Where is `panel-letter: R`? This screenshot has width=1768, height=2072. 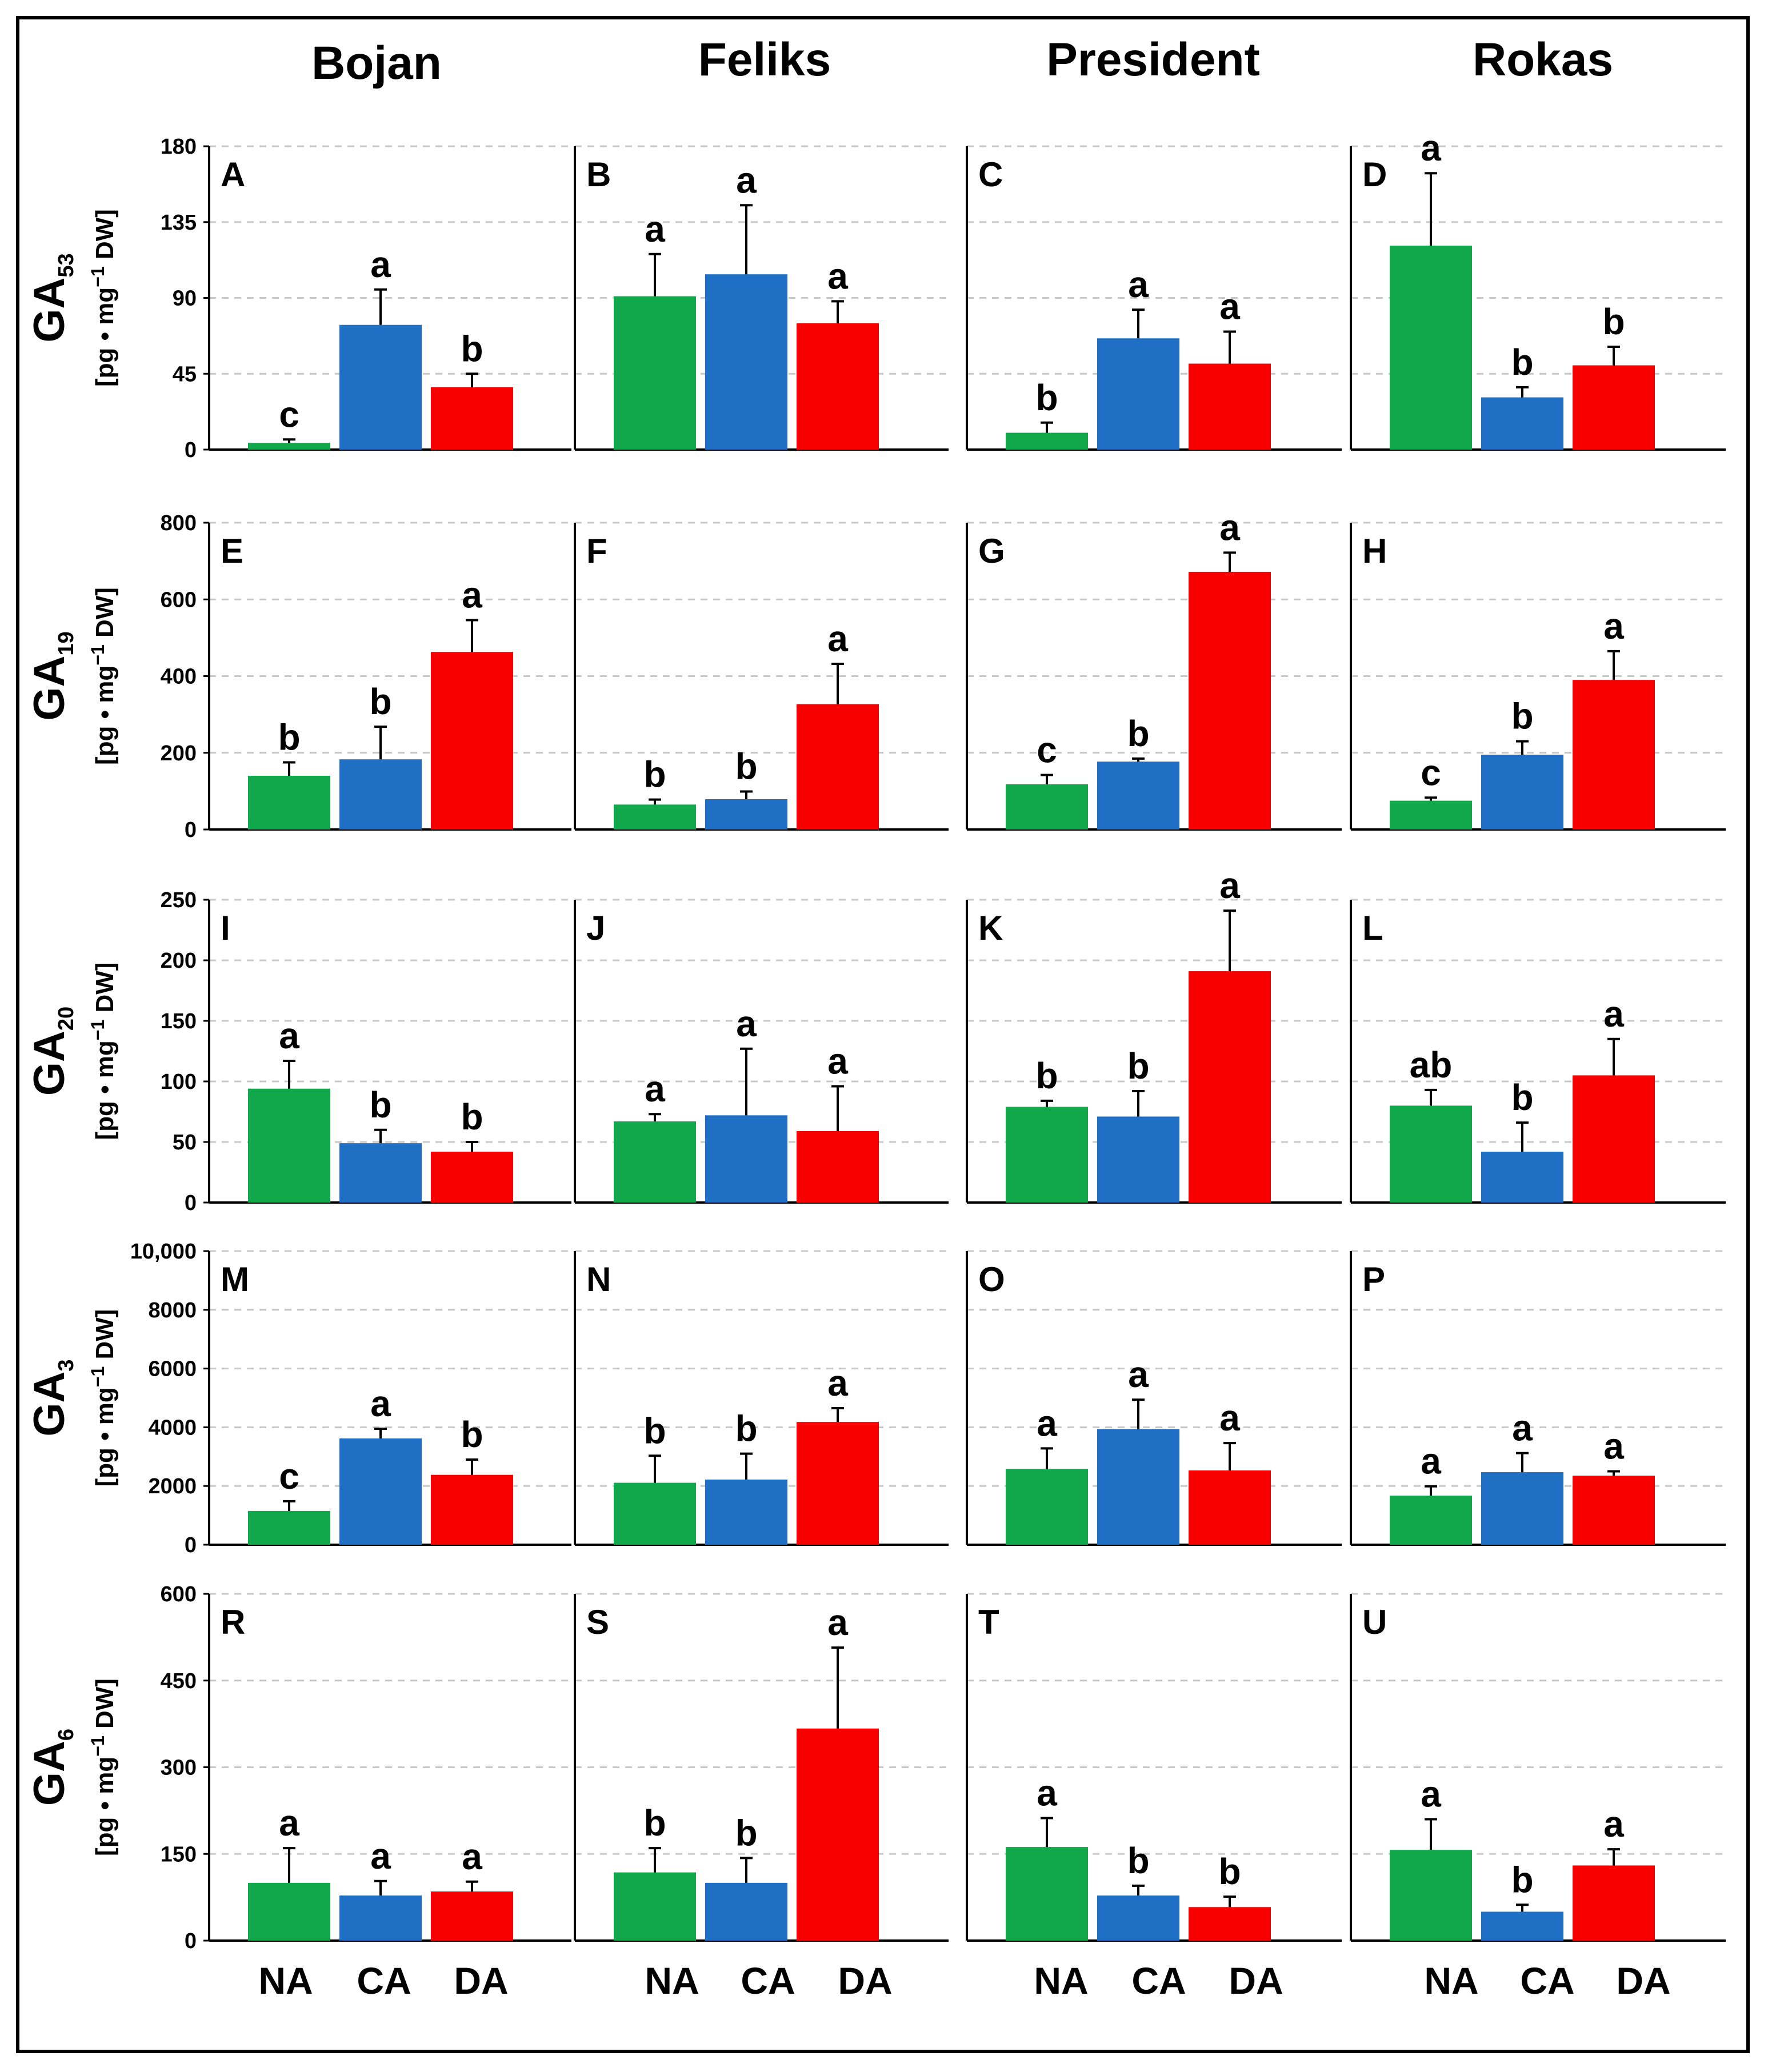 panel-letter: R is located at coordinates (233, 1622).